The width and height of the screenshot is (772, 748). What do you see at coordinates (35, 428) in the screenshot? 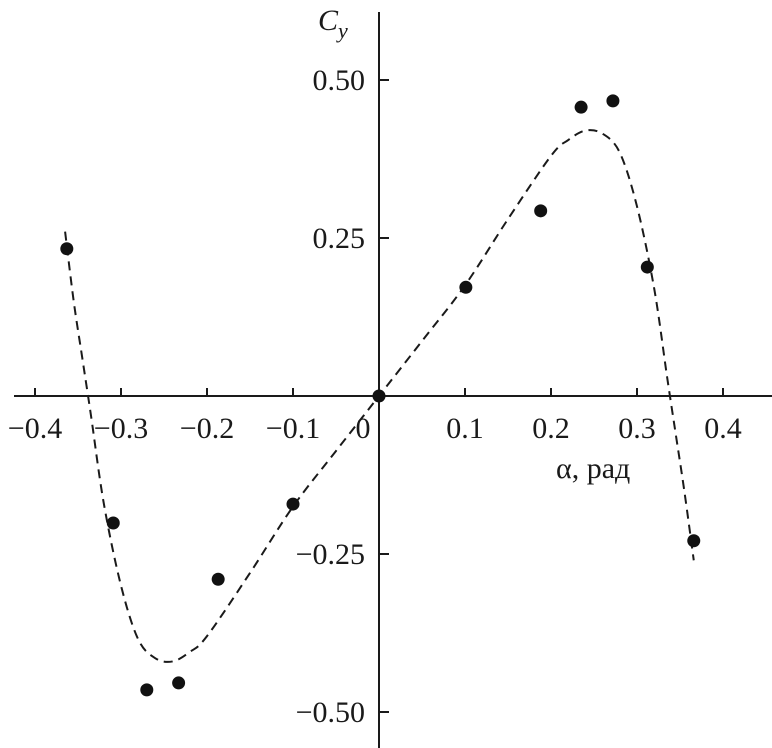
I see `x-tick-label: −0.4` at bounding box center [35, 428].